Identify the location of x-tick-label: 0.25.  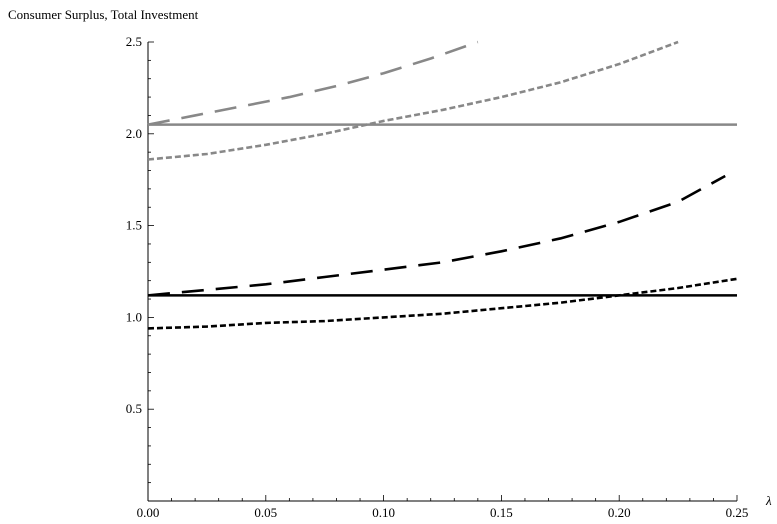
(737, 512).